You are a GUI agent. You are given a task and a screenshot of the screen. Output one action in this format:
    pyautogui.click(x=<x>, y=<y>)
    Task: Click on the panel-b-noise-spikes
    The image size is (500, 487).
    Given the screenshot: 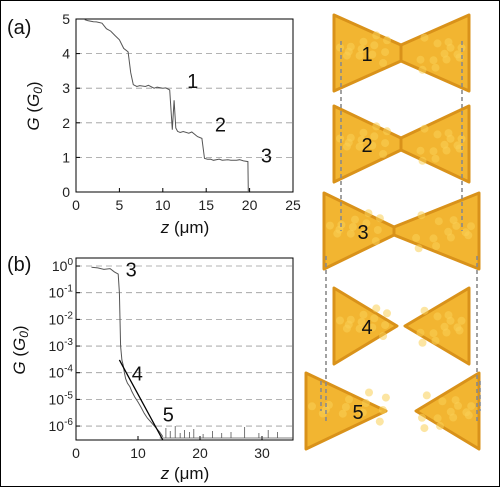 What is the action you would take?
    pyautogui.click(x=226, y=432)
    